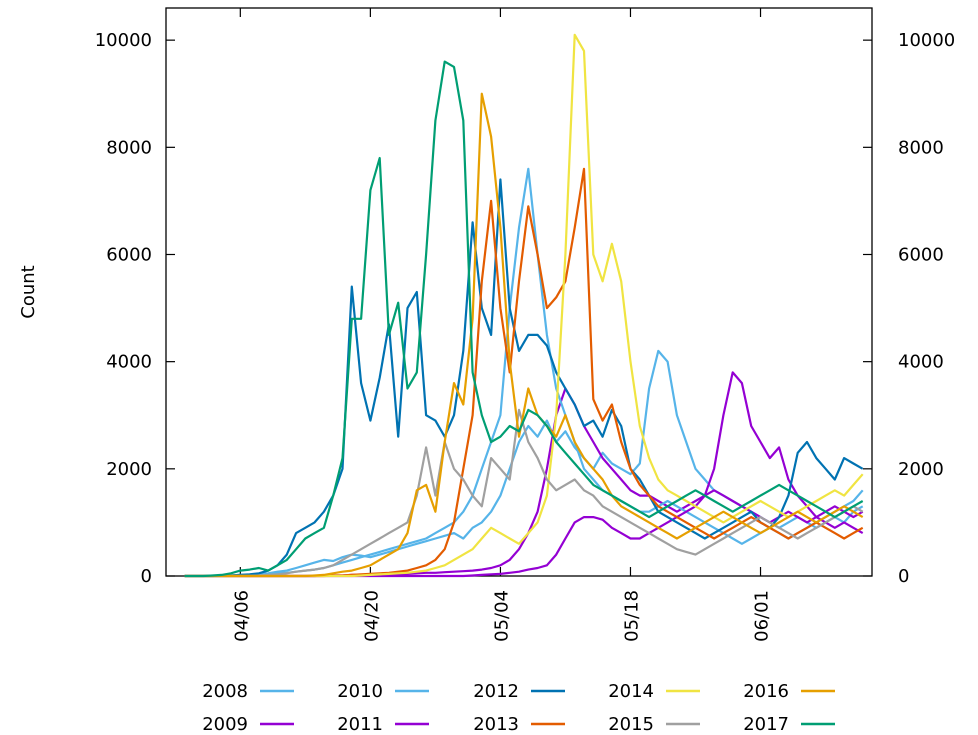 Image resolution: width=978 pixels, height=735 pixels. What do you see at coordinates (903, 576) in the screenshot?
I see `right-y-tick-label: 0` at bounding box center [903, 576].